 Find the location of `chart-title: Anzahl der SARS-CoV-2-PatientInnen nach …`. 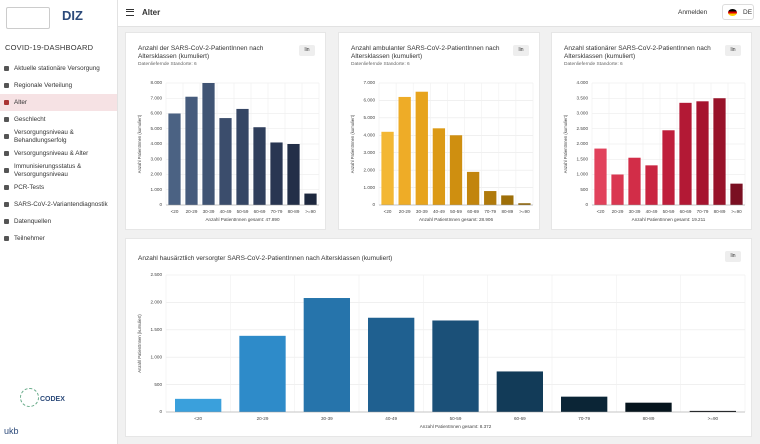

chart-title: Anzahl der SARS-CoV-2-PatientInnen nach … is located at coordinates (201, 52).